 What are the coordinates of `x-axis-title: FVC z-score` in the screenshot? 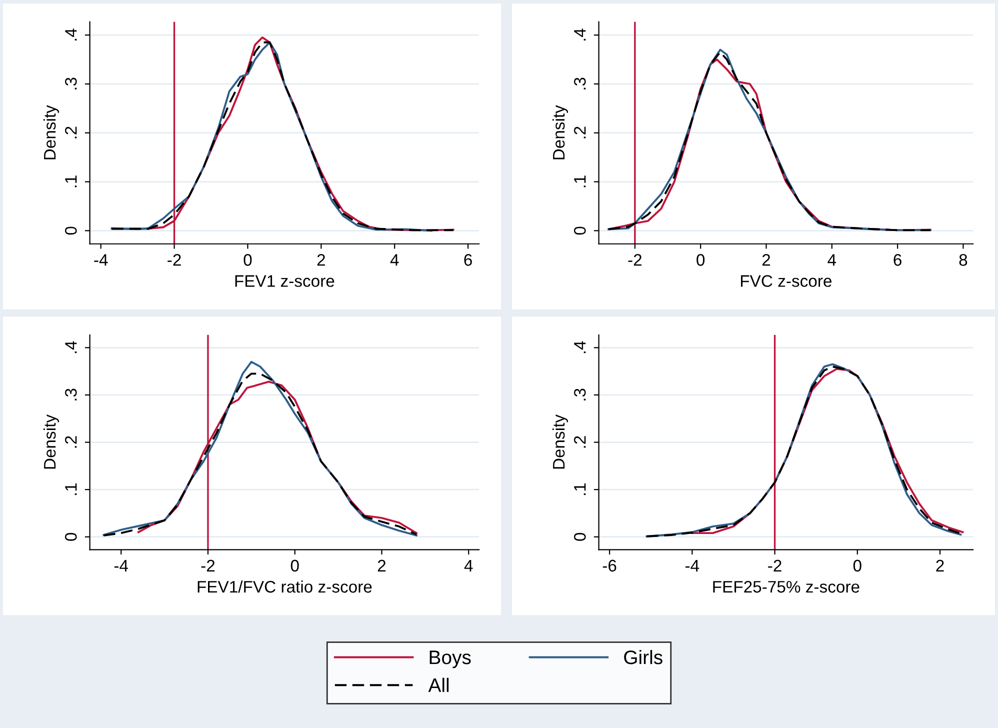 It's located at (786, 281).